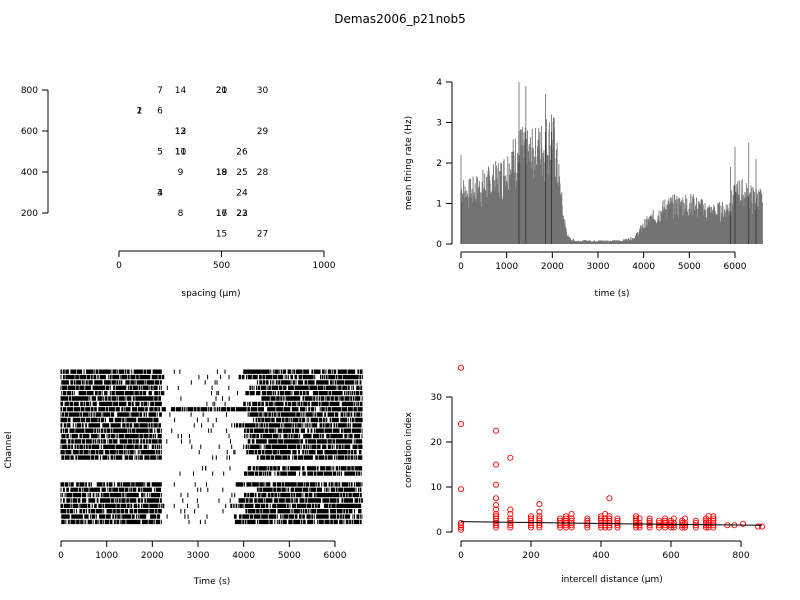 Image resolution: width=800 pixels, height=600 pixels. What do you see at coordinates (241, 173) in the screenshot?
I see `electrode-label: 25` at bounding box center [241, 173].